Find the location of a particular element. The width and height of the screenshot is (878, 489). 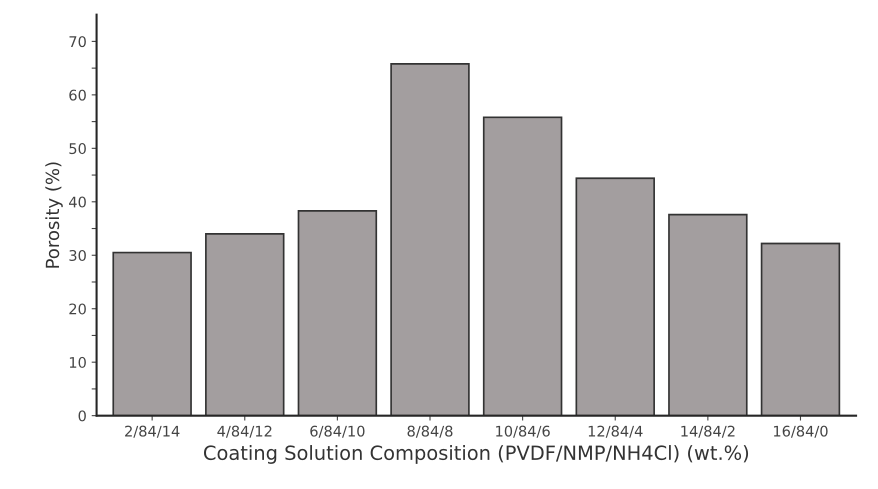

x-tick-label: 10/84/6 is located at coordinates (523, 432).